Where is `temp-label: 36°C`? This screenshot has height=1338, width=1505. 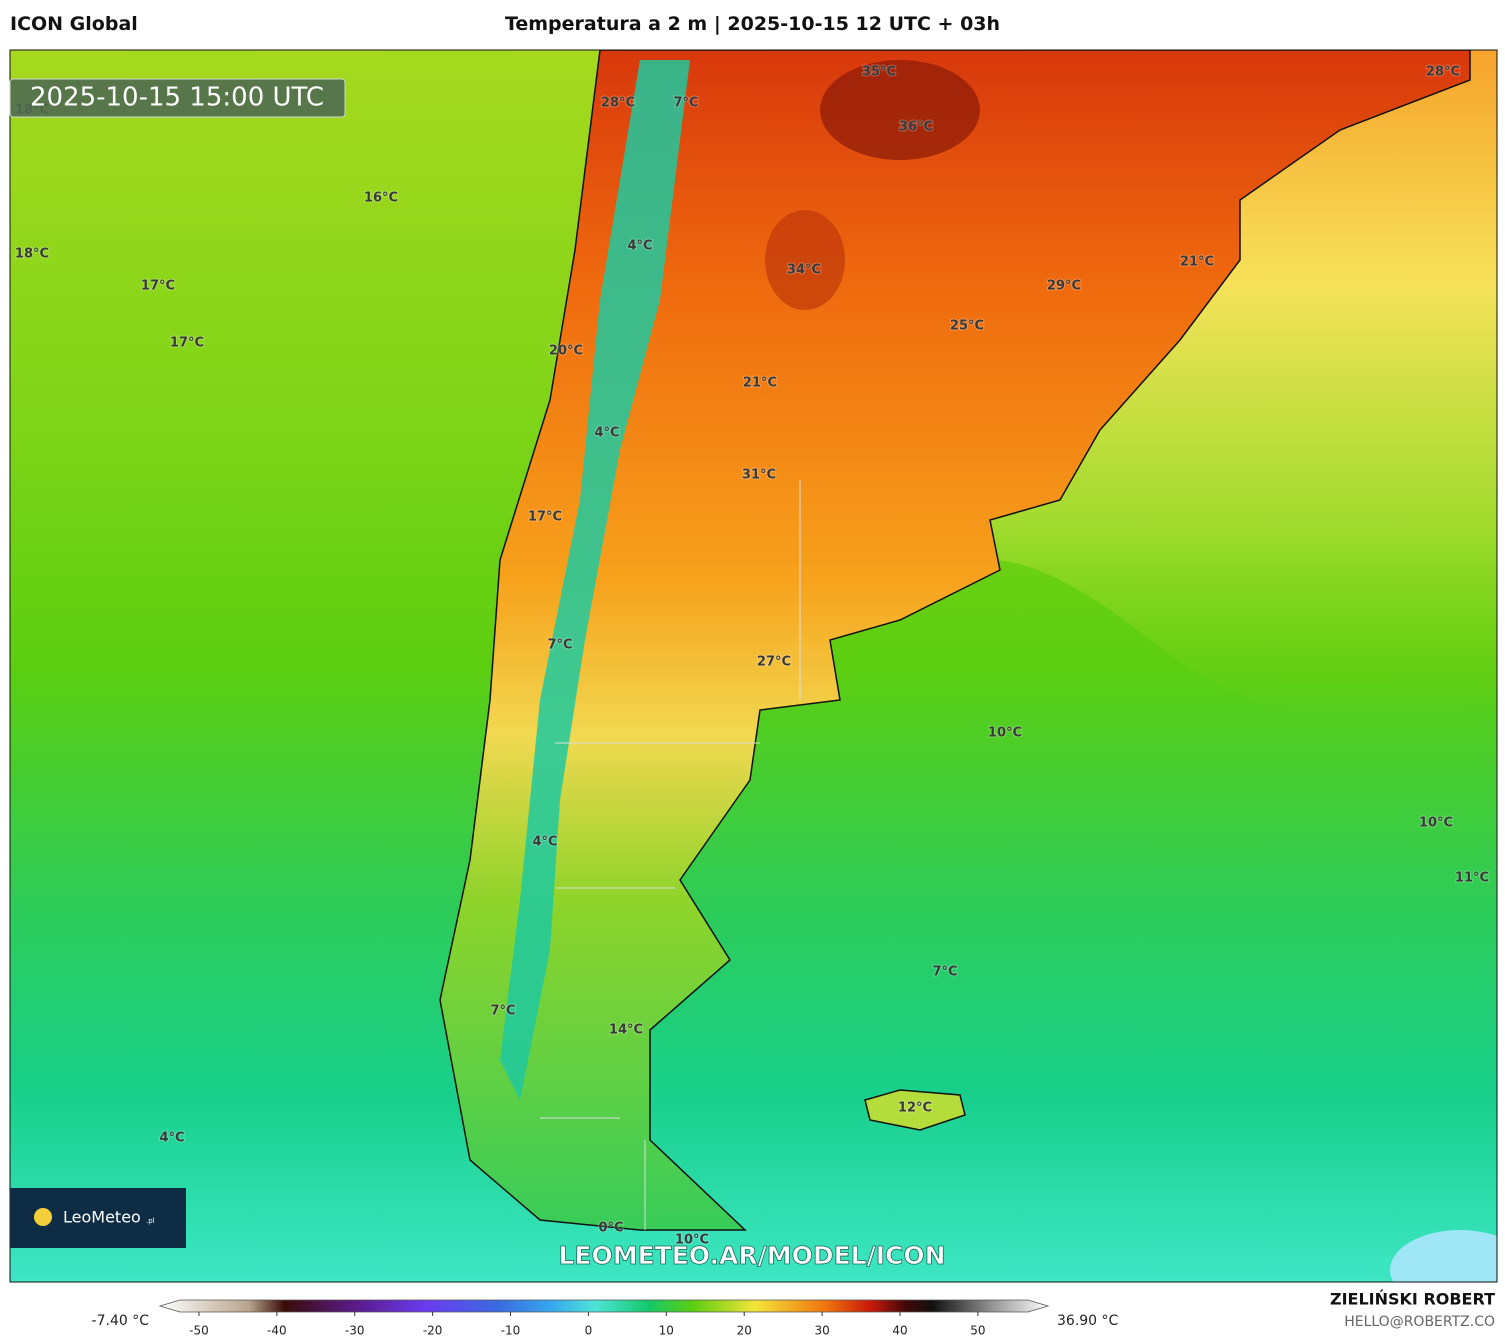 temp-label: 36°C is located at coordinates (916, 127).